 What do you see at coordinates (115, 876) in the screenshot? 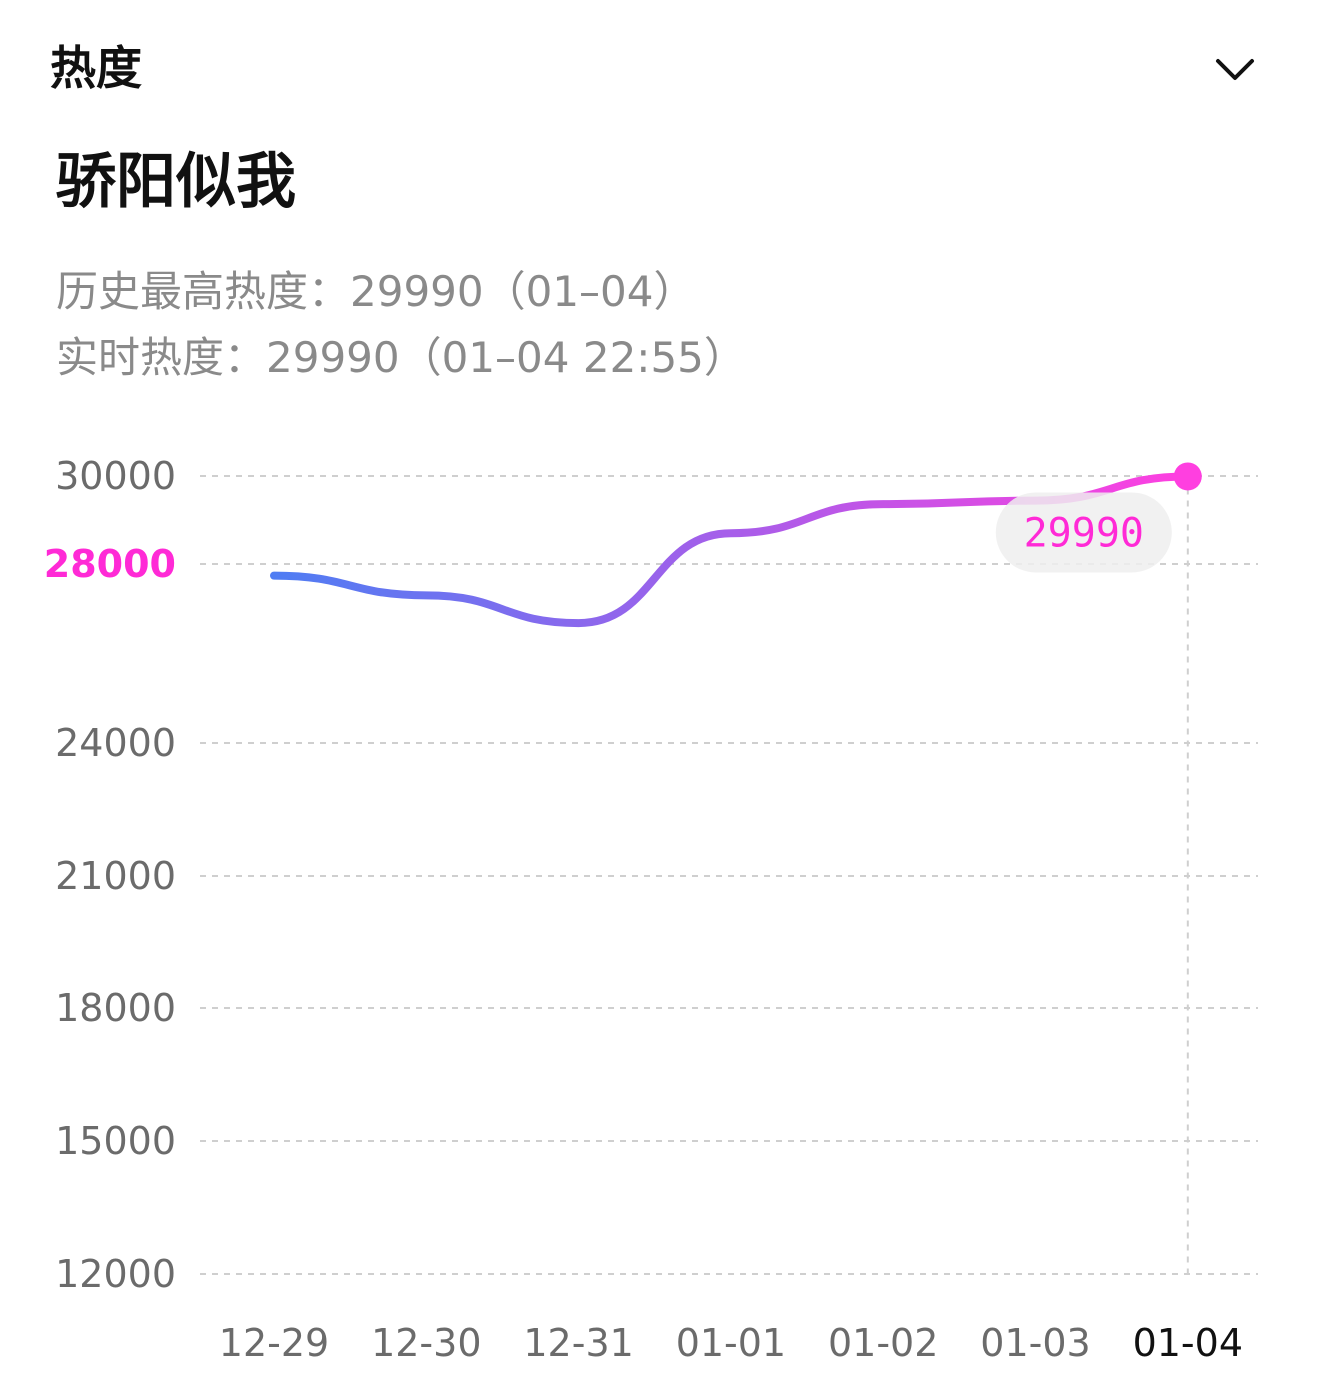
I see `y-tick-label: 21000` at bounding box center [115, 876].